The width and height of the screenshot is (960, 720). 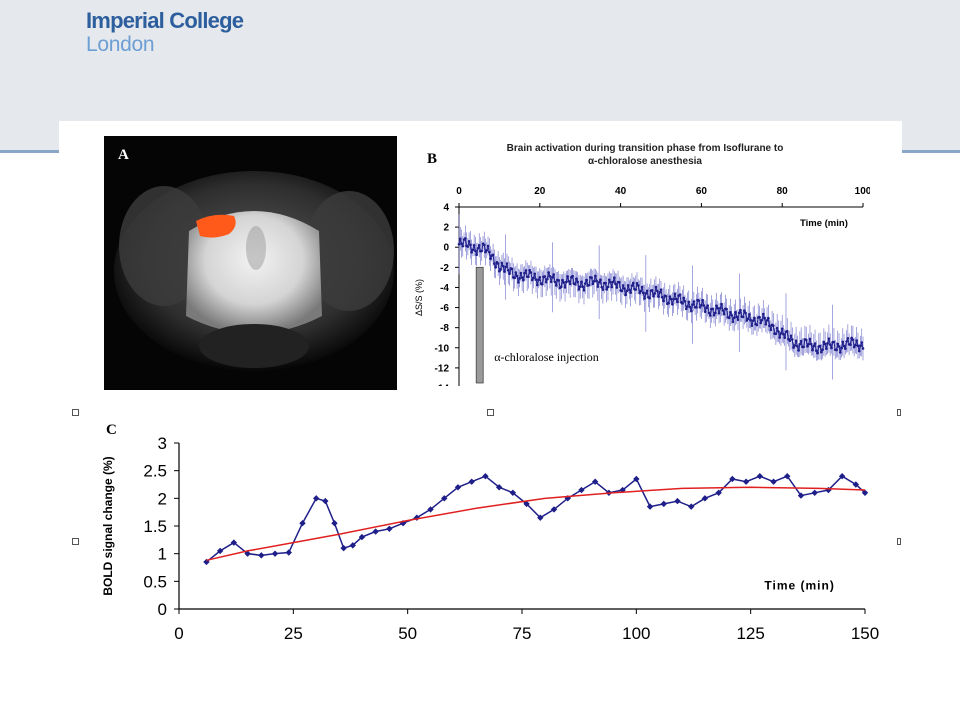 What do you see at coordinates (155, 471) in the screenshot?
I see `y-tick-label: 2.5` at bounding box center [155, 471].